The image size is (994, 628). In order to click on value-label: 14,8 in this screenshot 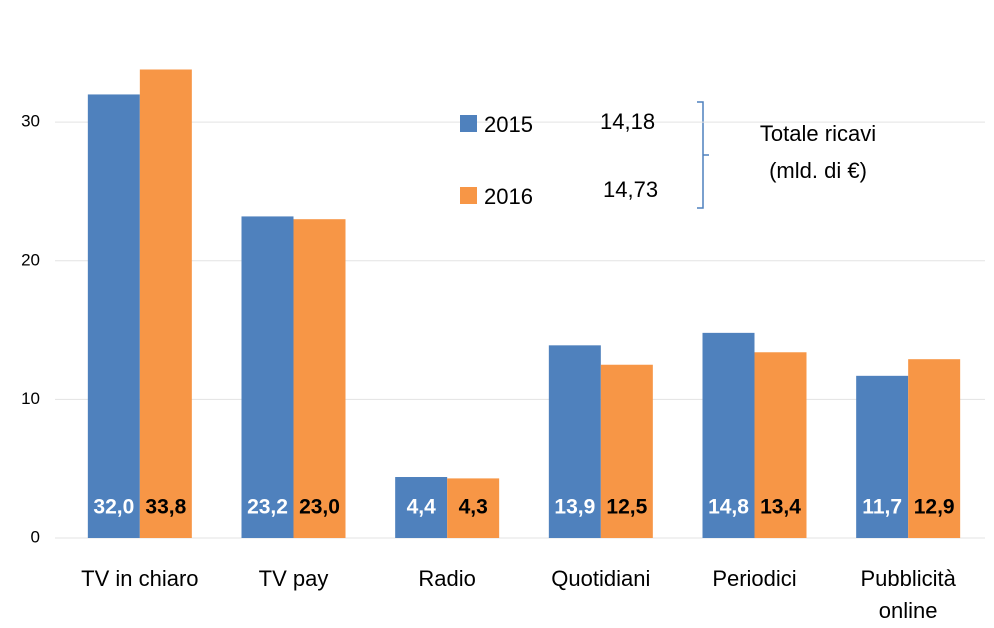, I will do `click(728, 507)`.